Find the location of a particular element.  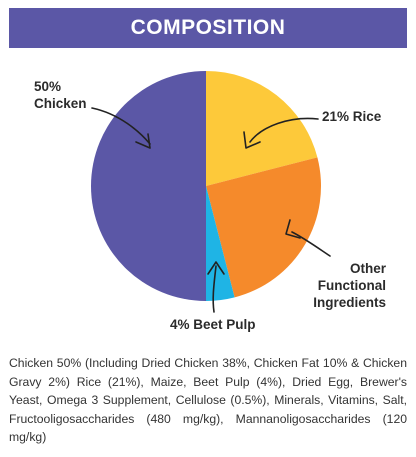

rice-arrow is located at coordinates (284, 130).